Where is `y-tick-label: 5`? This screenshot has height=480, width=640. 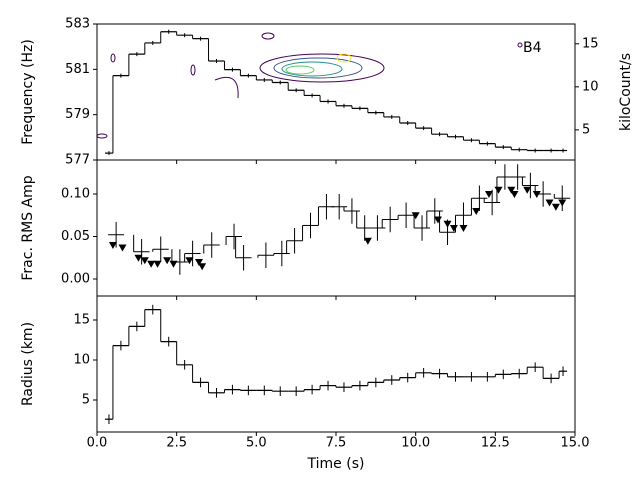
y-tick-label: 5 is located at coordinates (86, 400).